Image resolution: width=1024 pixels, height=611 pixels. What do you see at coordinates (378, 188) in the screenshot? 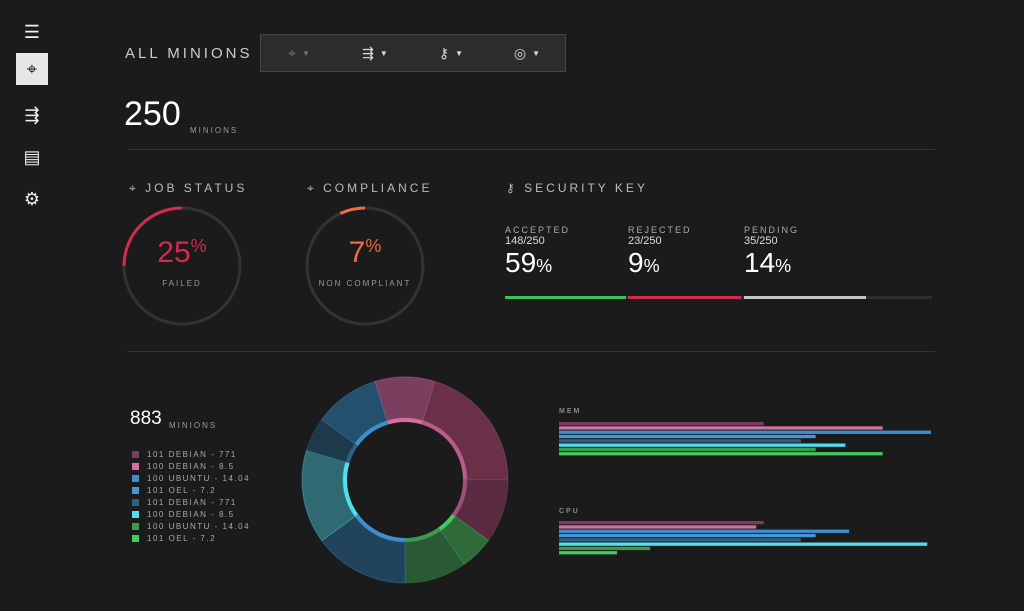
I see `compliance-label: COMPLIANCE` at bounding box center [378, 188].